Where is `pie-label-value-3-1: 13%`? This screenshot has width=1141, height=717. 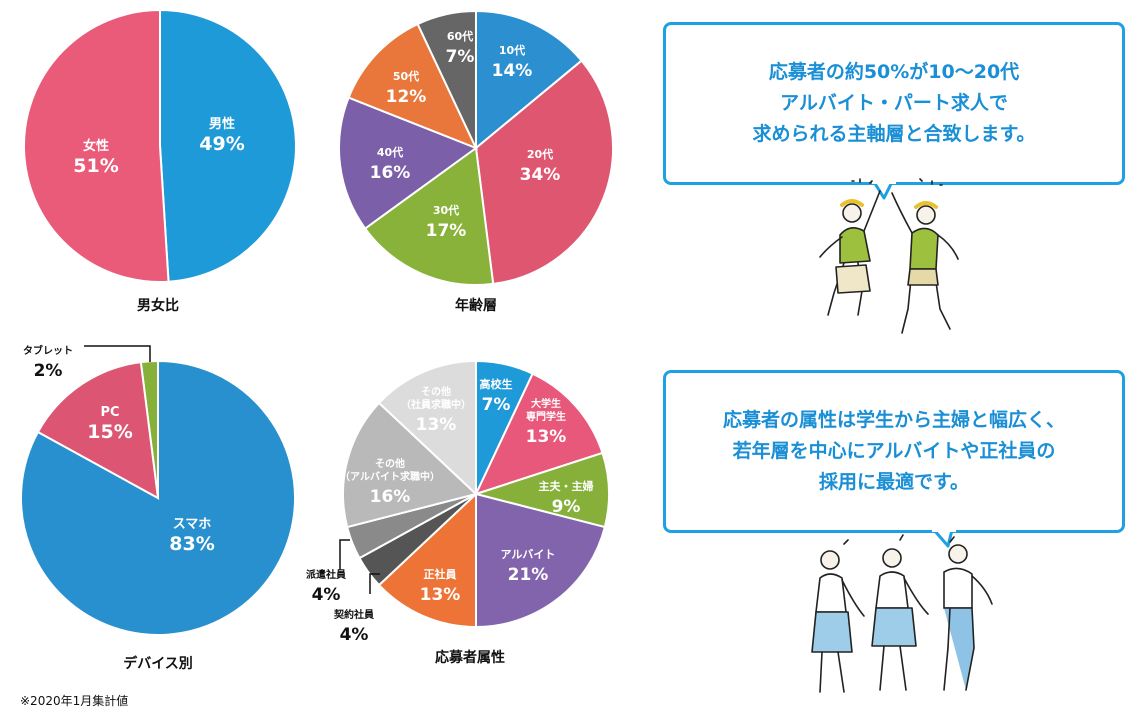
pie-label-value-3-1: 13% is located at coordinates (546, 437).